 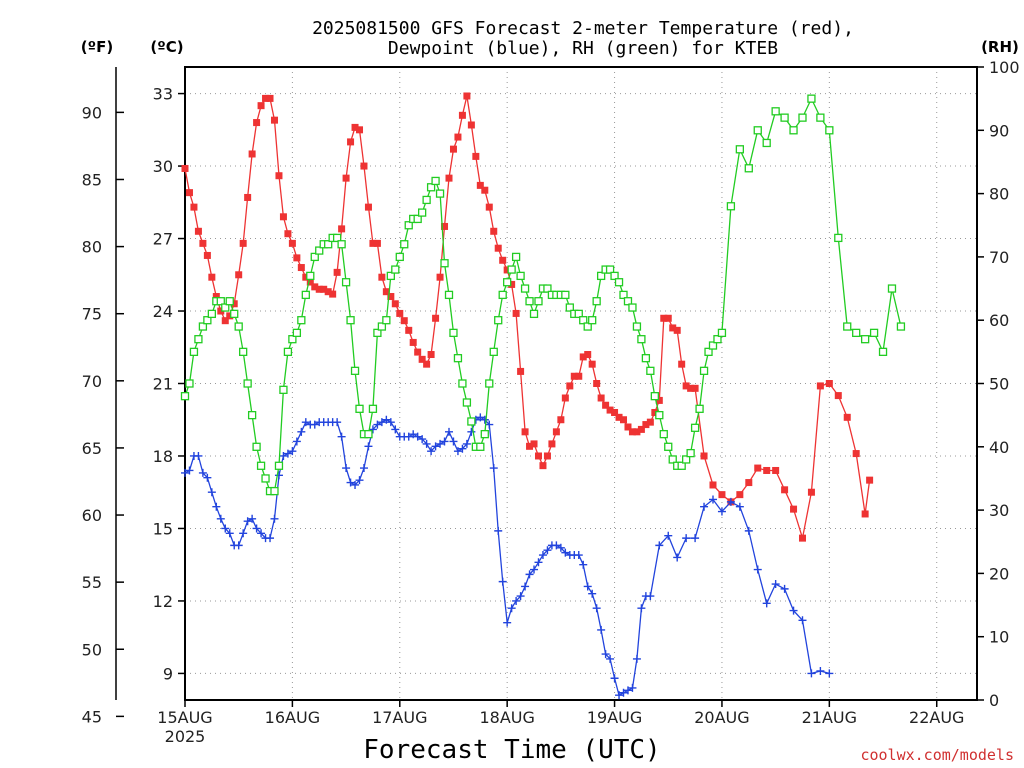 What do you see at coordinates (92, 179) in the screenshot?
I see `fahrenheit-tick-label: 85` at bounding box center [92, 179].